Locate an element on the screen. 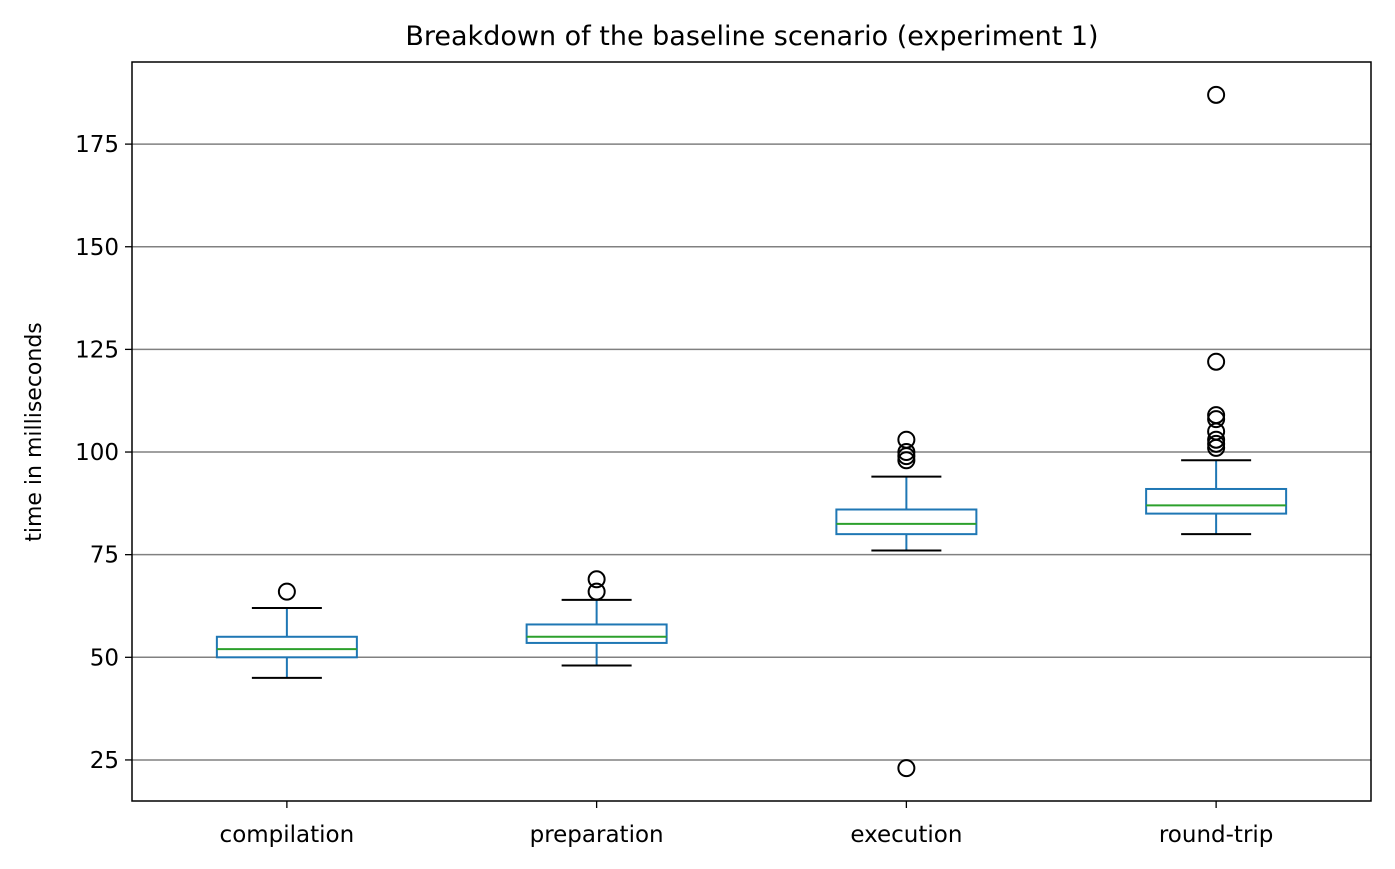 This screenshot has height=869, width=1395. x-tick-label: compilation is located at coordinates (287, 835).